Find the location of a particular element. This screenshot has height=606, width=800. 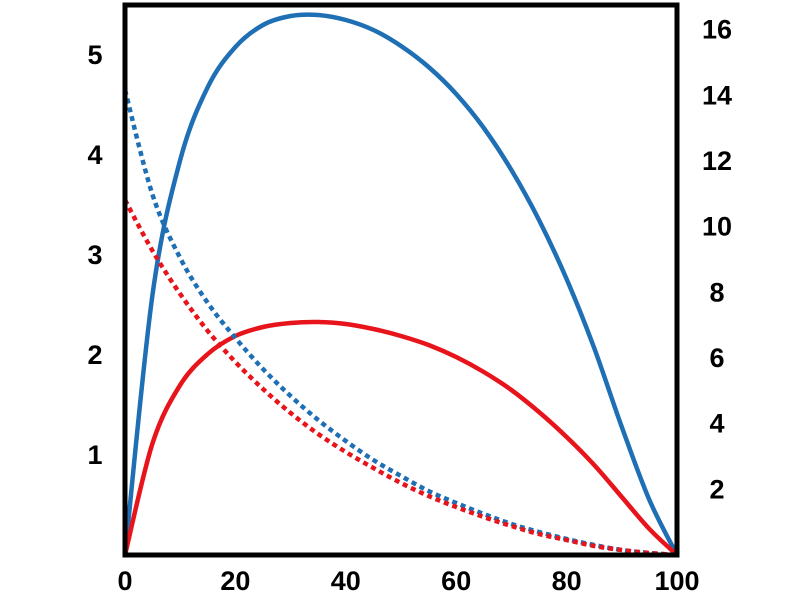

y-right-tick-label: 10 is located at coordinates (717, 227).